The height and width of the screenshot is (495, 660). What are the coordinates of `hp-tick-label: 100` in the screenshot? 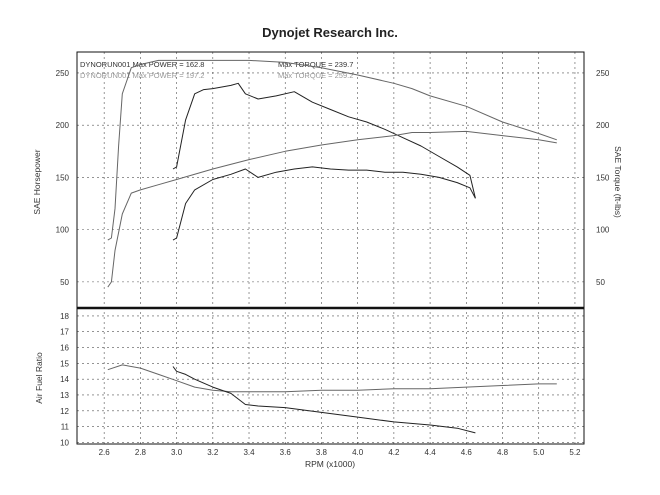 It's located at (63, 230).